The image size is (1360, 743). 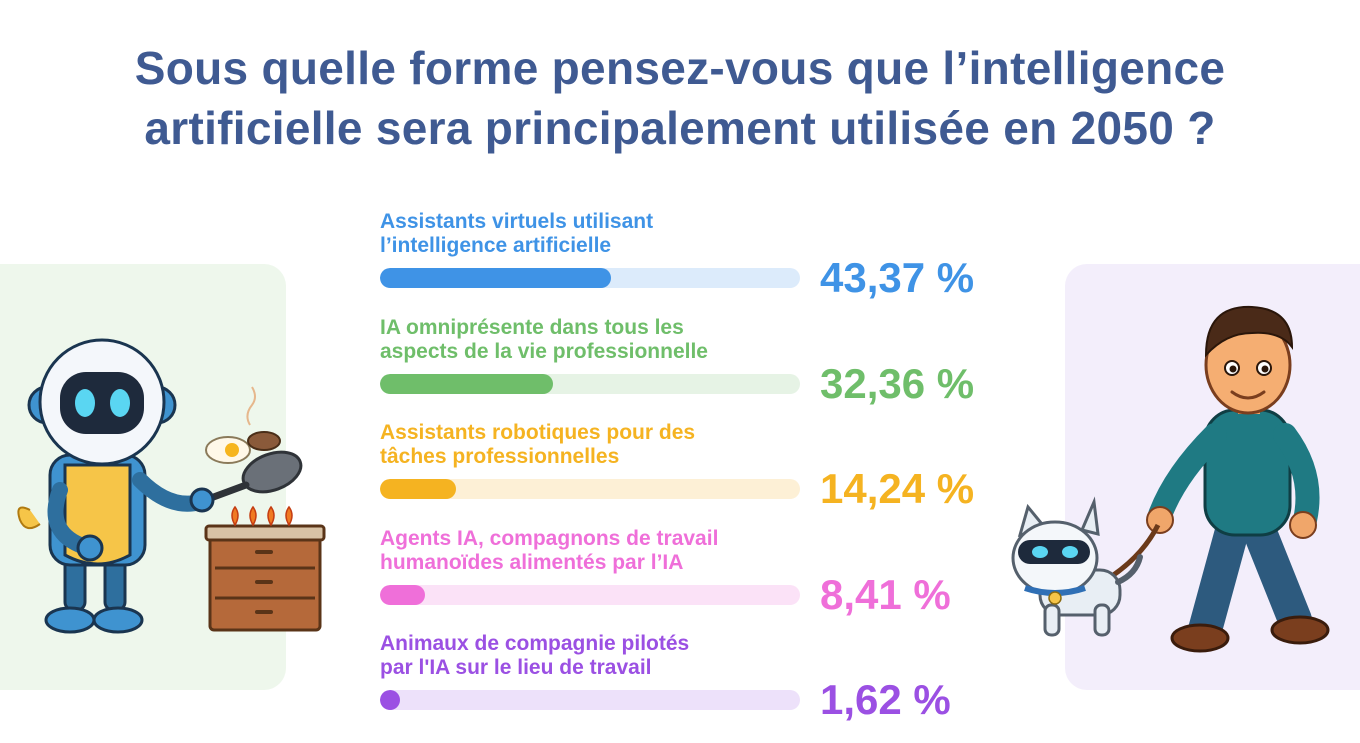 What do you see at coordinates (516, 667) in the screenshot?
I see `bar-label-5-line-2: par l'IA sur le lieu de travail` at bounding box center [516, 667].